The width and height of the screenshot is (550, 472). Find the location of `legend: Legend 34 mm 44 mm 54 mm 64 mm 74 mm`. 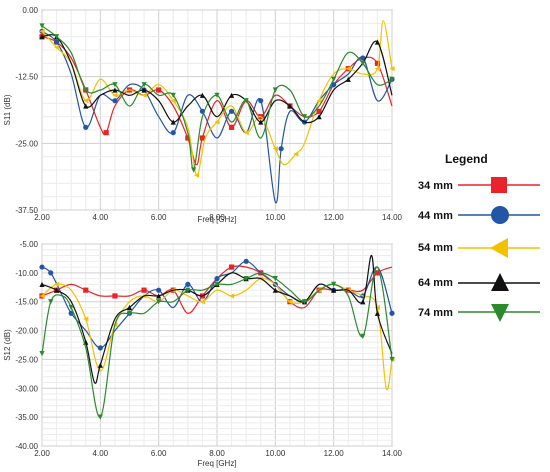

legend: Legend 34 mm 44 mm 54 mm 64 mm 74 mm is located at coordinates (479, 237).